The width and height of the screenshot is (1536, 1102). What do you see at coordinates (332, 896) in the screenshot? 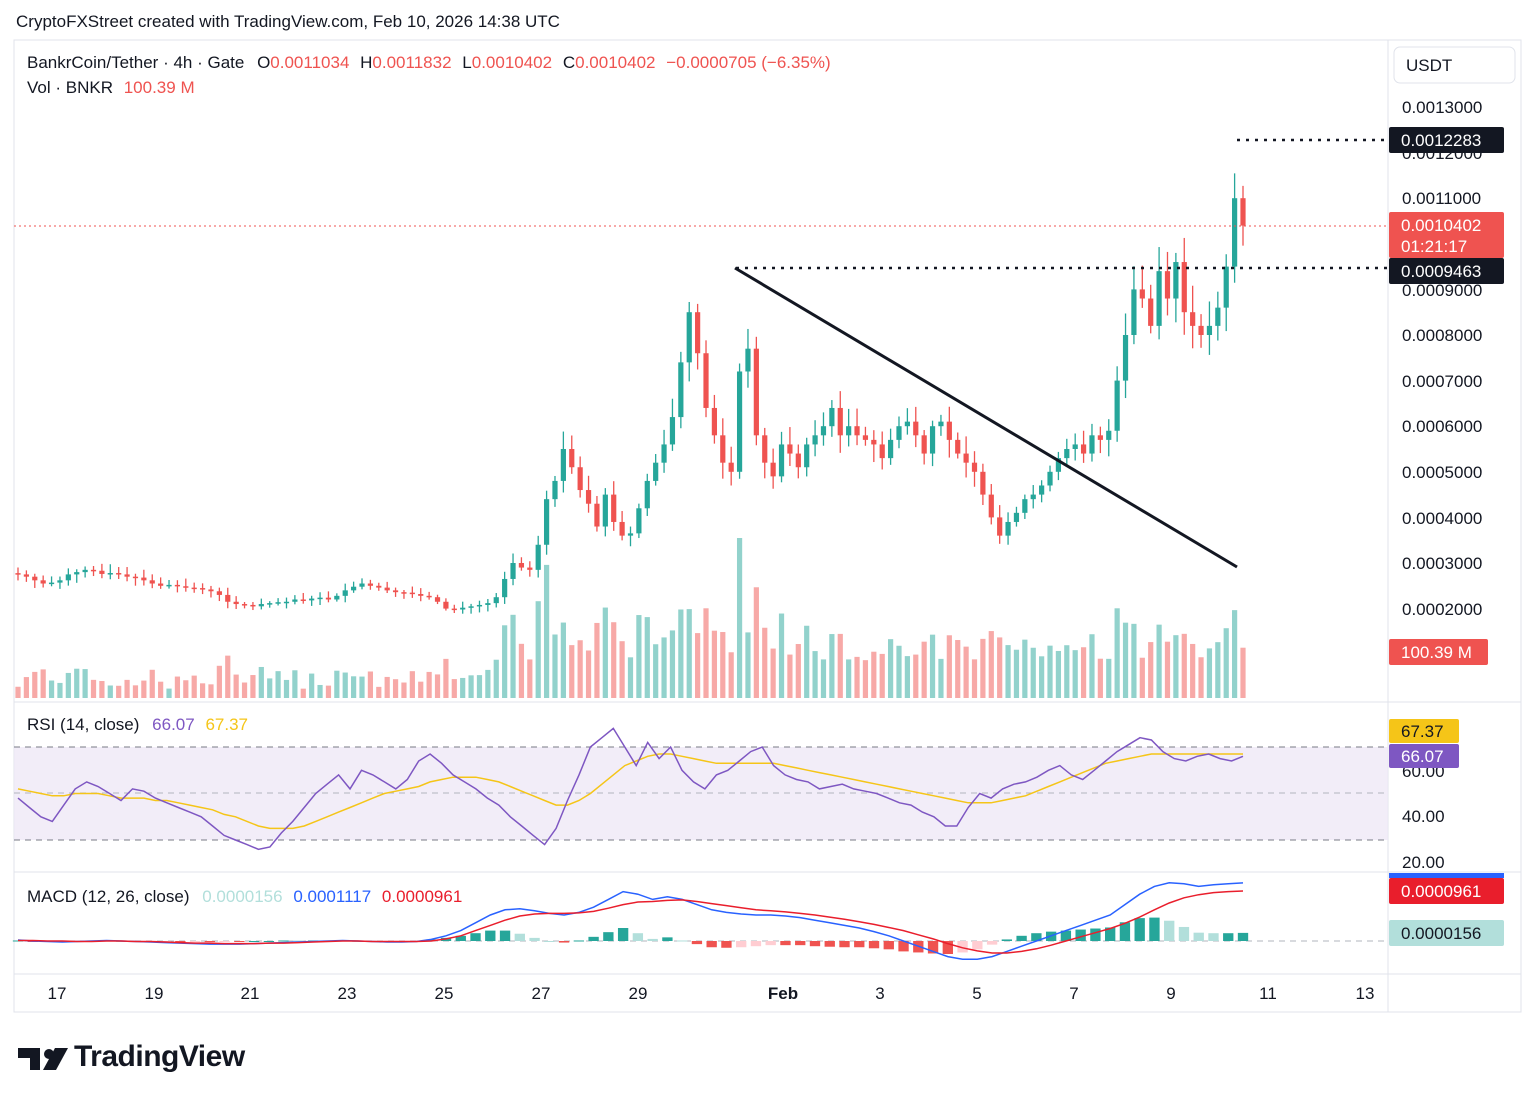
I see `macd-line-value: 0.0001117` at bounding box center [332, 896].